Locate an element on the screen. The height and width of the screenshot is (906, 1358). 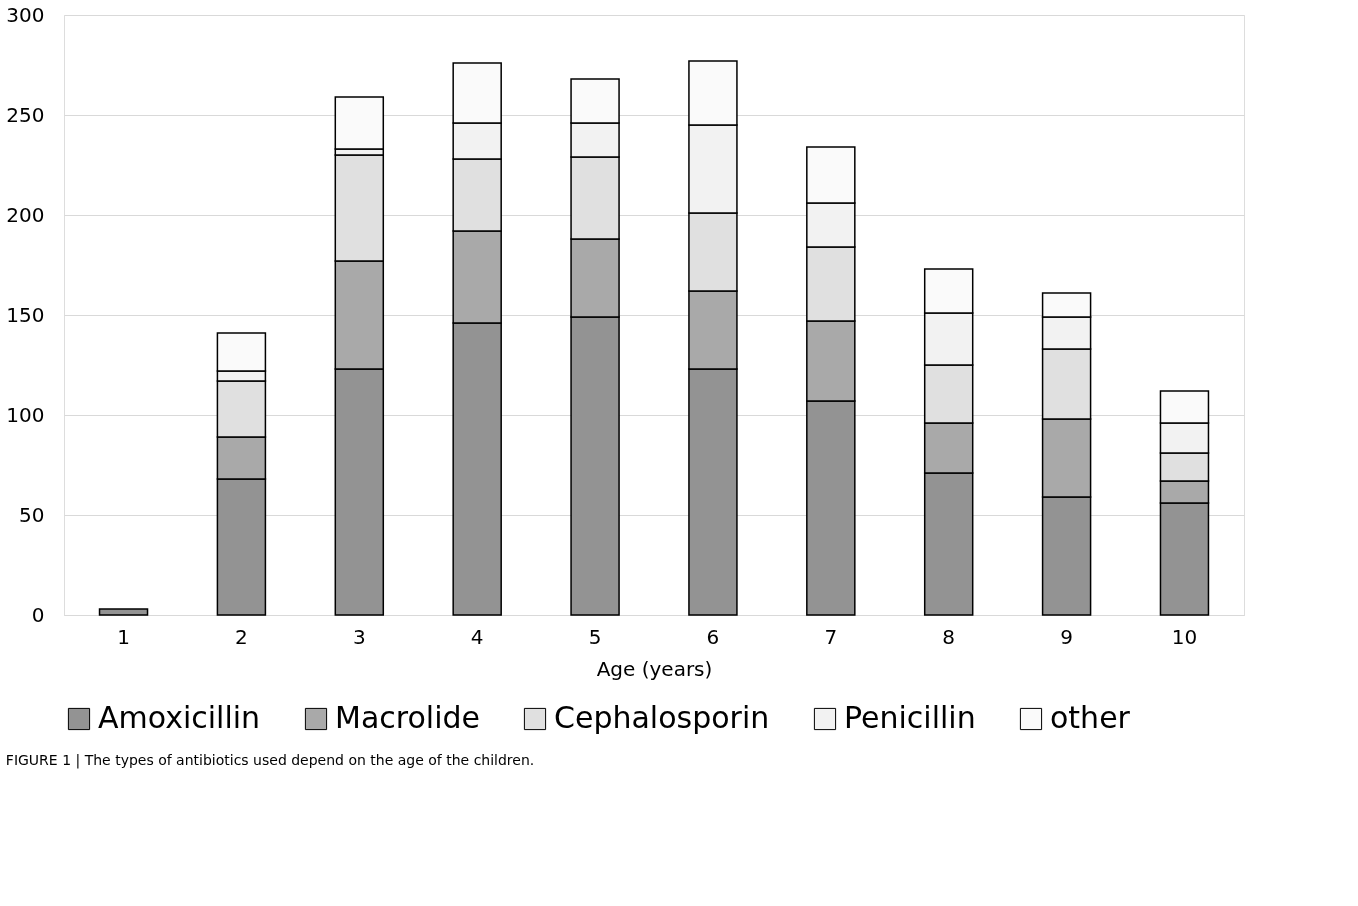
legend-label: Penicillin is located at coordinates (910, 717).